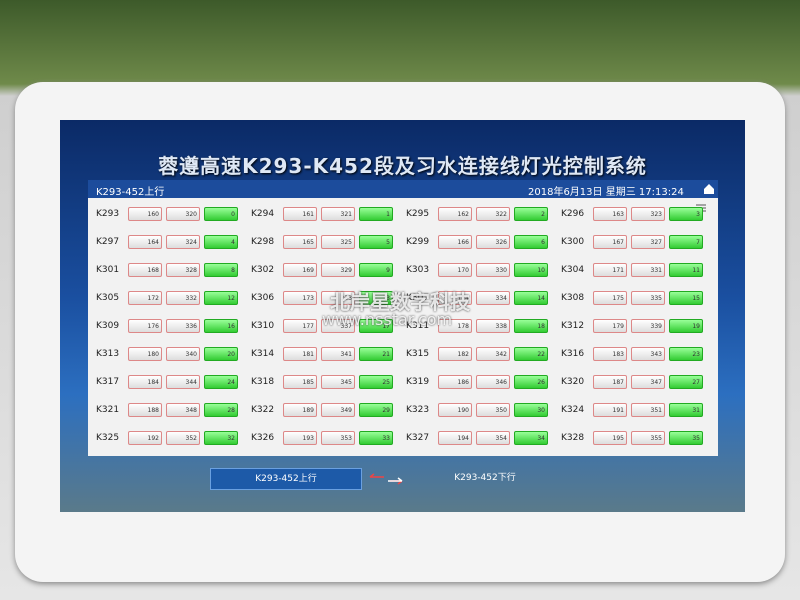 This screenshot has height=600, width=800. What do you see at coordinates (610, 298) in the screenshot?
I see `lamp-button: 175` at bounding box center [610, 298].